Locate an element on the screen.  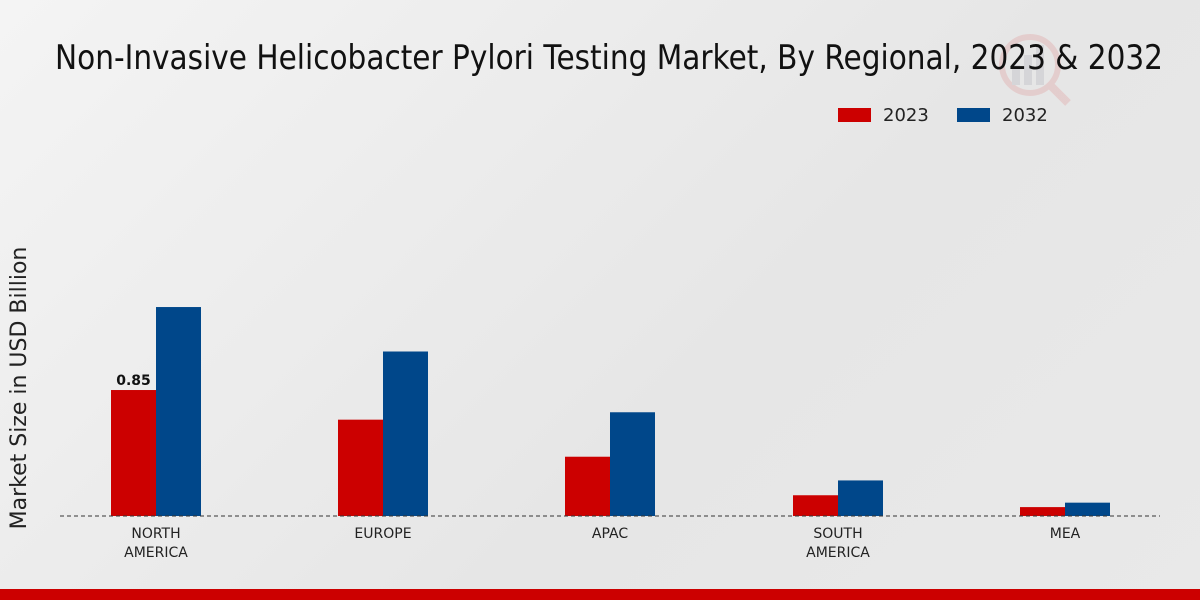
y-axis-label: Market Size in USD Billion is located at coordinates (19, 388).